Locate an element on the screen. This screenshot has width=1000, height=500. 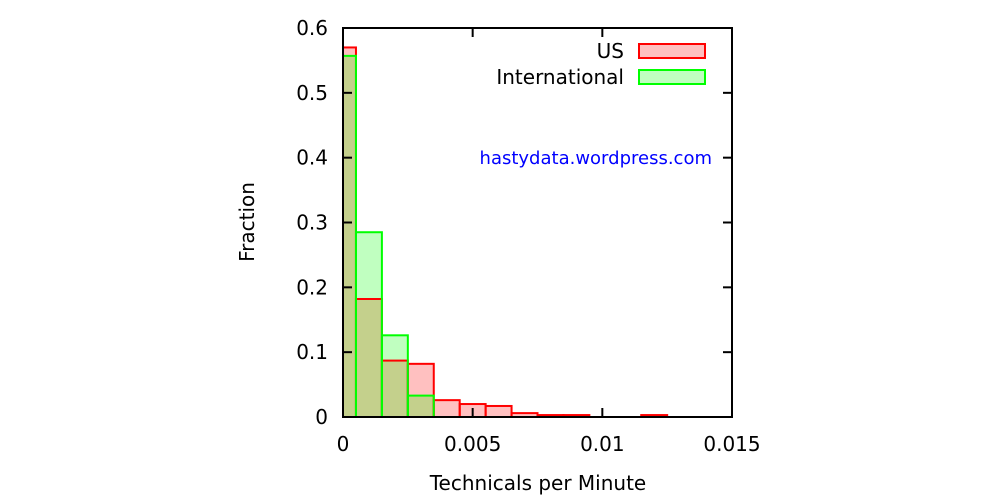
y-tick-label: 0.6 is located at coordinates (312, 28).